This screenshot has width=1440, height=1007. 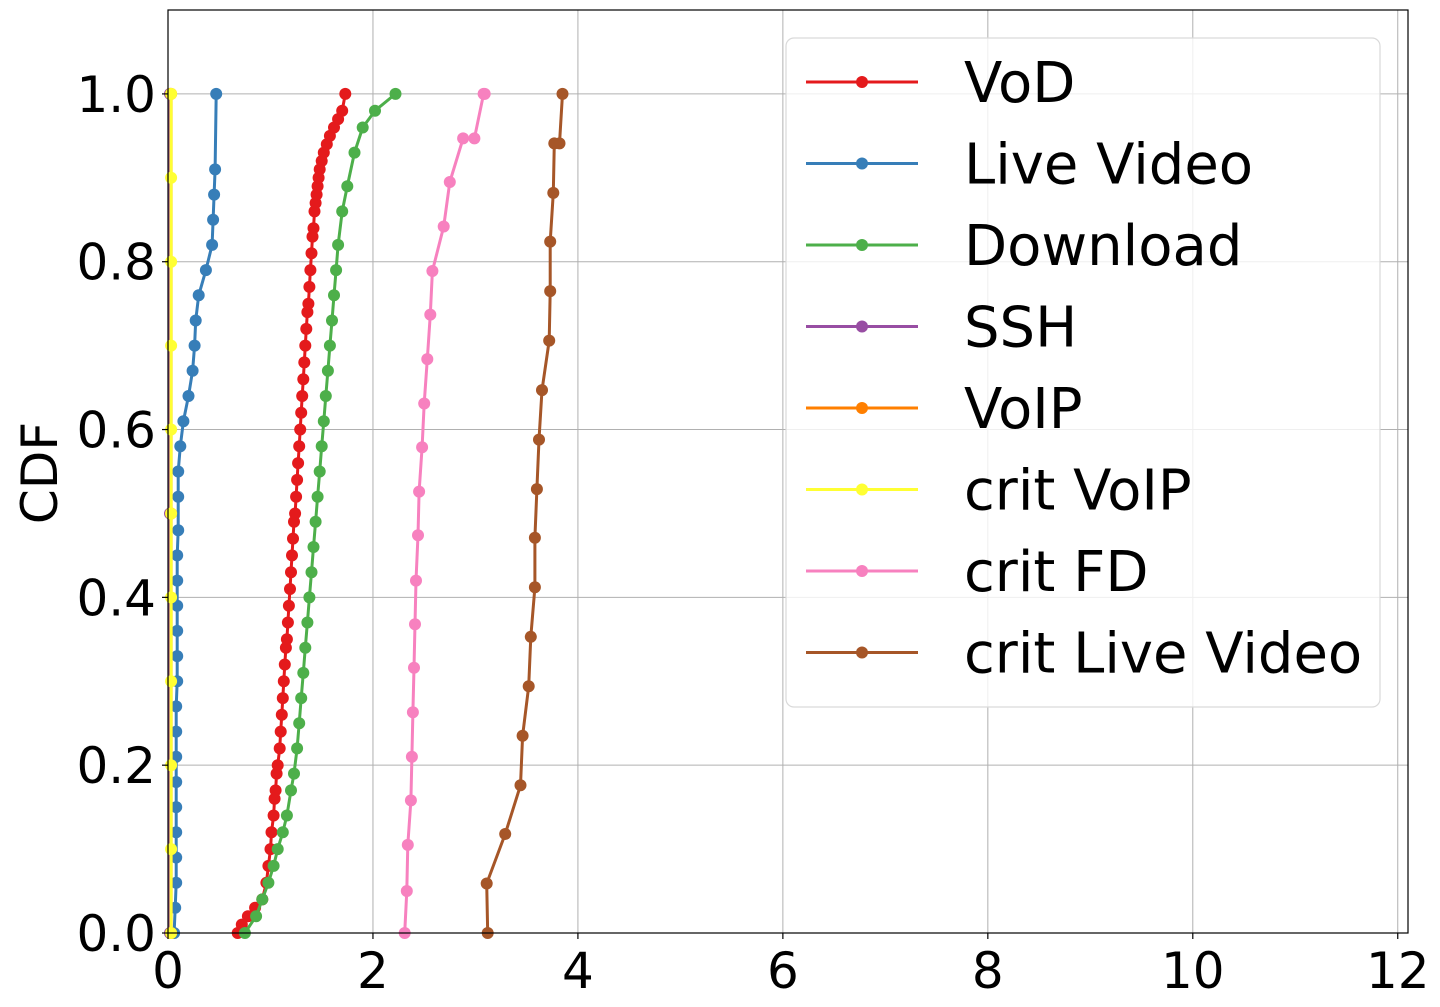 I want to click on legend-item-crit-voip: crit VoIP, so click(x=999, y=491).